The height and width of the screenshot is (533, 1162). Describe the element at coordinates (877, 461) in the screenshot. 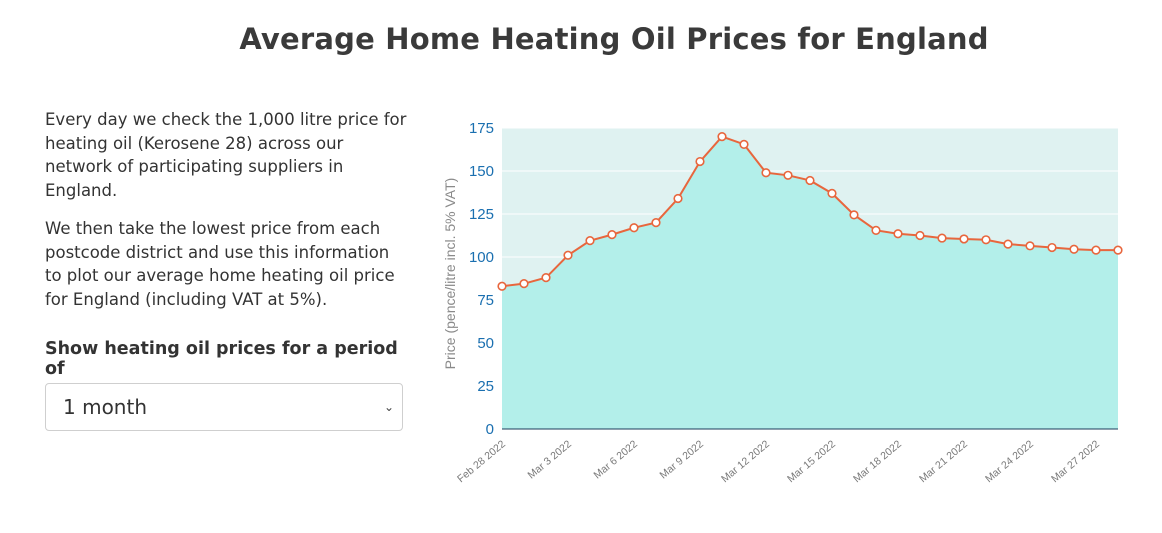

I see `x-tick-label: Mar 18 2022` at that location.